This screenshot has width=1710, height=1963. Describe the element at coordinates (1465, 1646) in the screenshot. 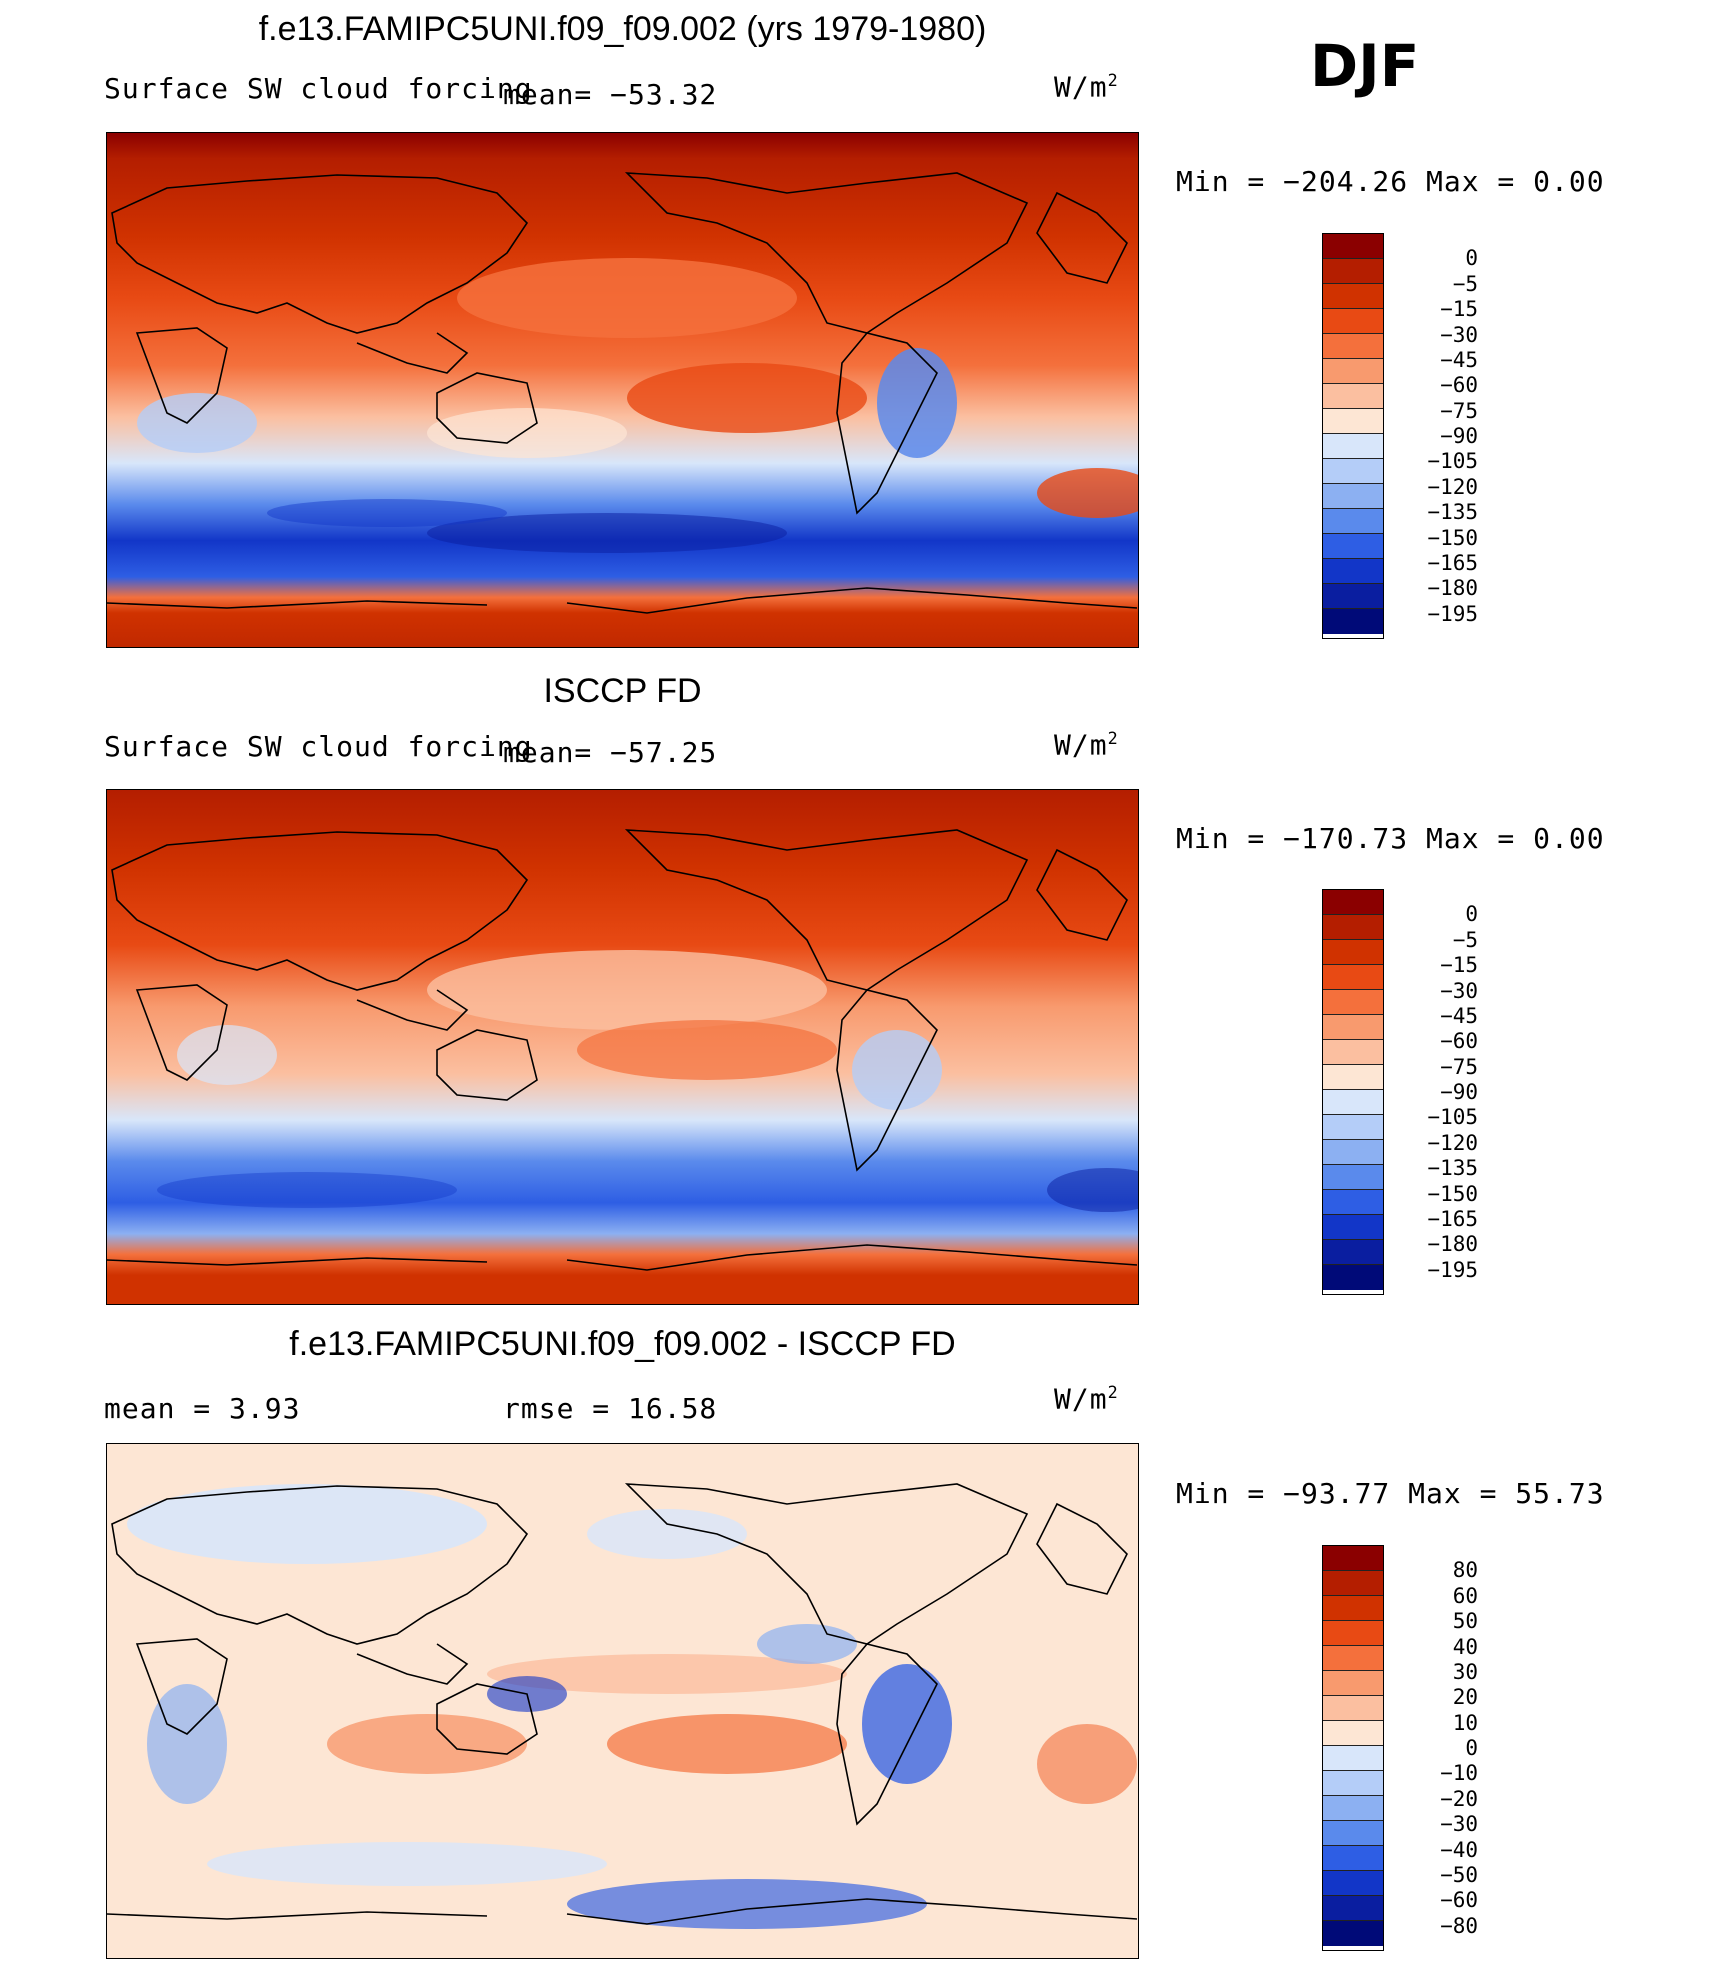

I see `colorbar-tick-label: 40` at that location.